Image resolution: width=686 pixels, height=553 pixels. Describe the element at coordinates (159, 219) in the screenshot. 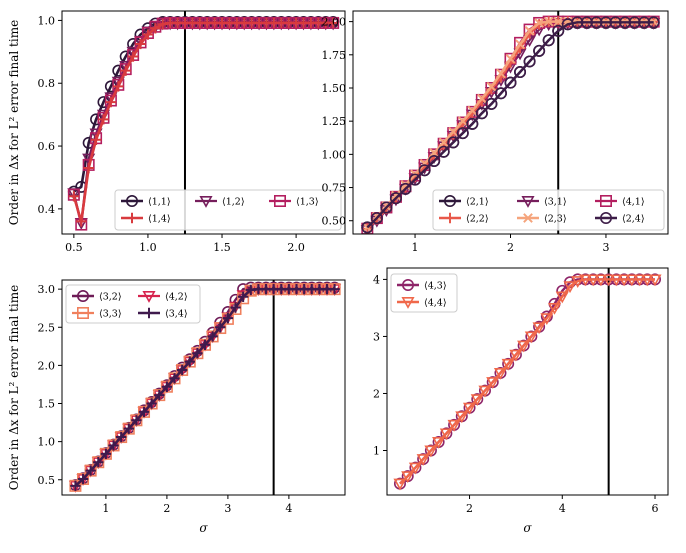

I see `legend-label: ⟨1,4⟩` at that location.